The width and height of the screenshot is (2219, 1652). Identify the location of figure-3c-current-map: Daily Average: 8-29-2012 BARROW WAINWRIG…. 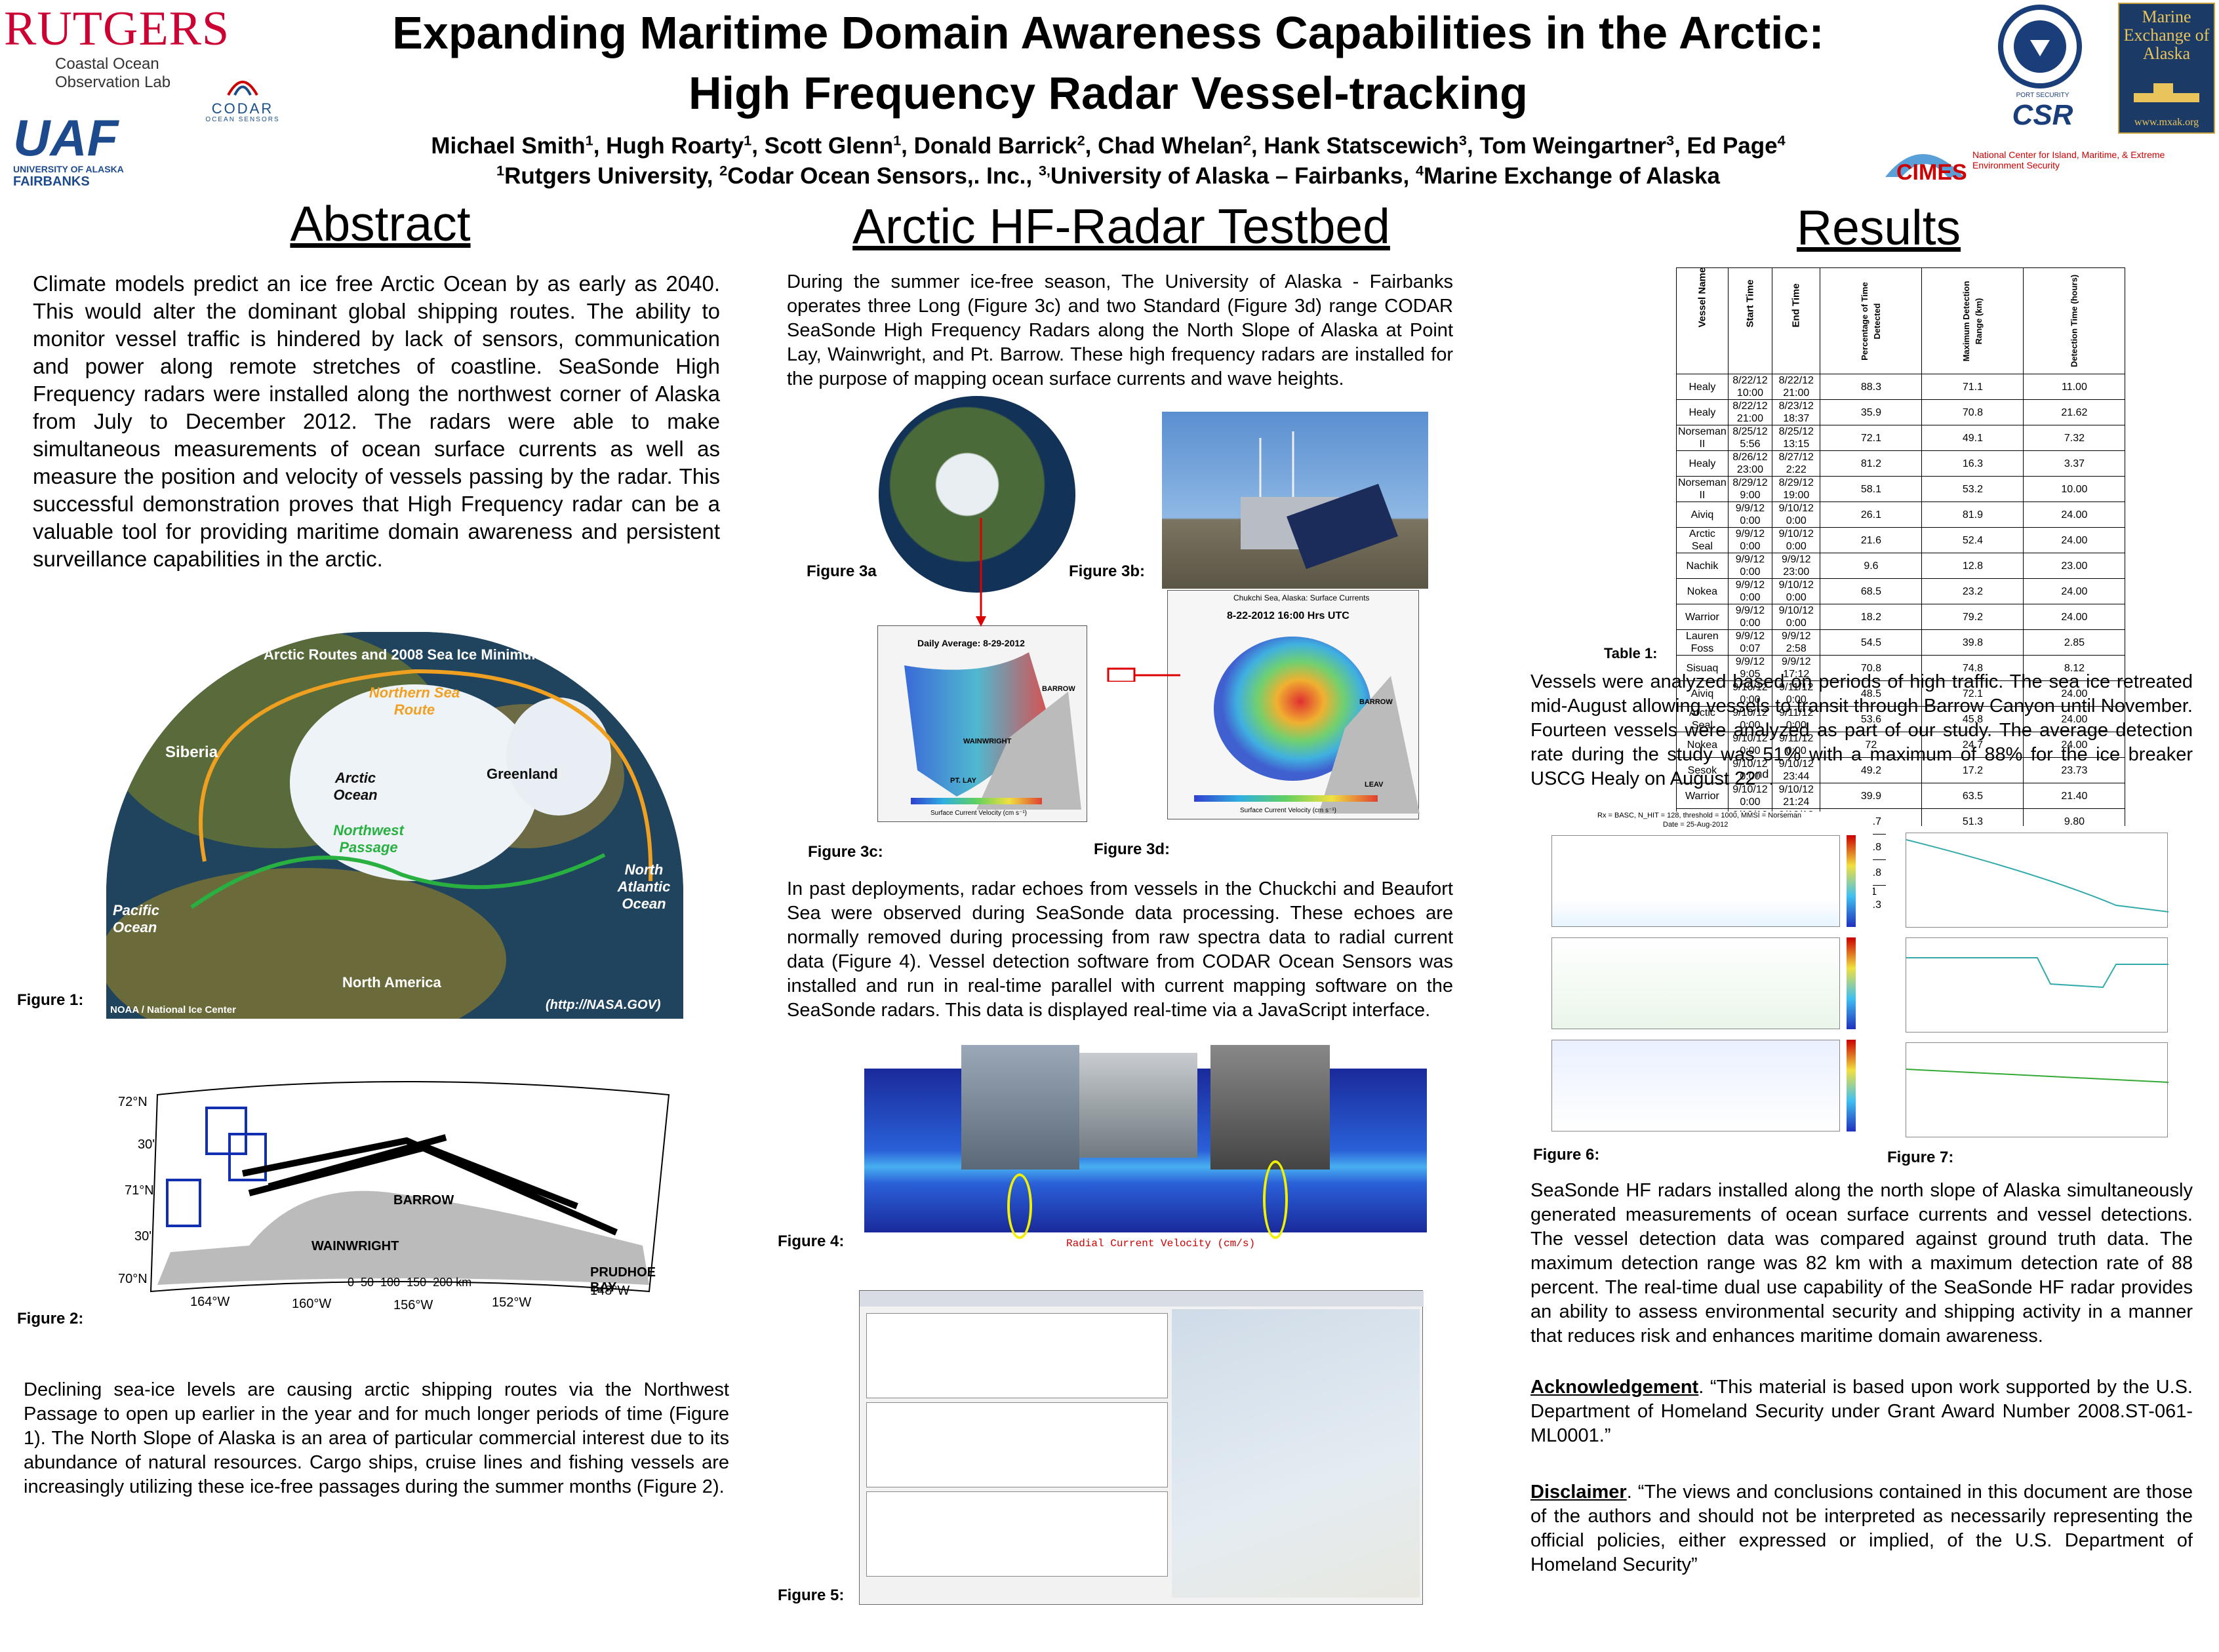
(982, 723).